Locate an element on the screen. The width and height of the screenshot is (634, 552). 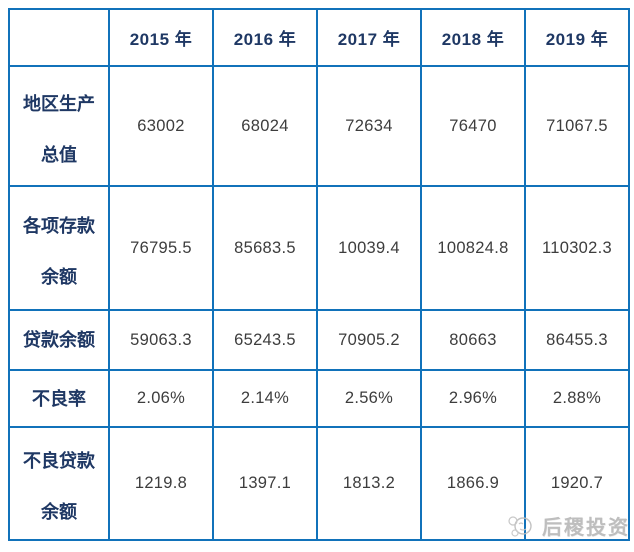
cell-npl-balance-2019: 1920.7 is located at coordinates (577, 483).